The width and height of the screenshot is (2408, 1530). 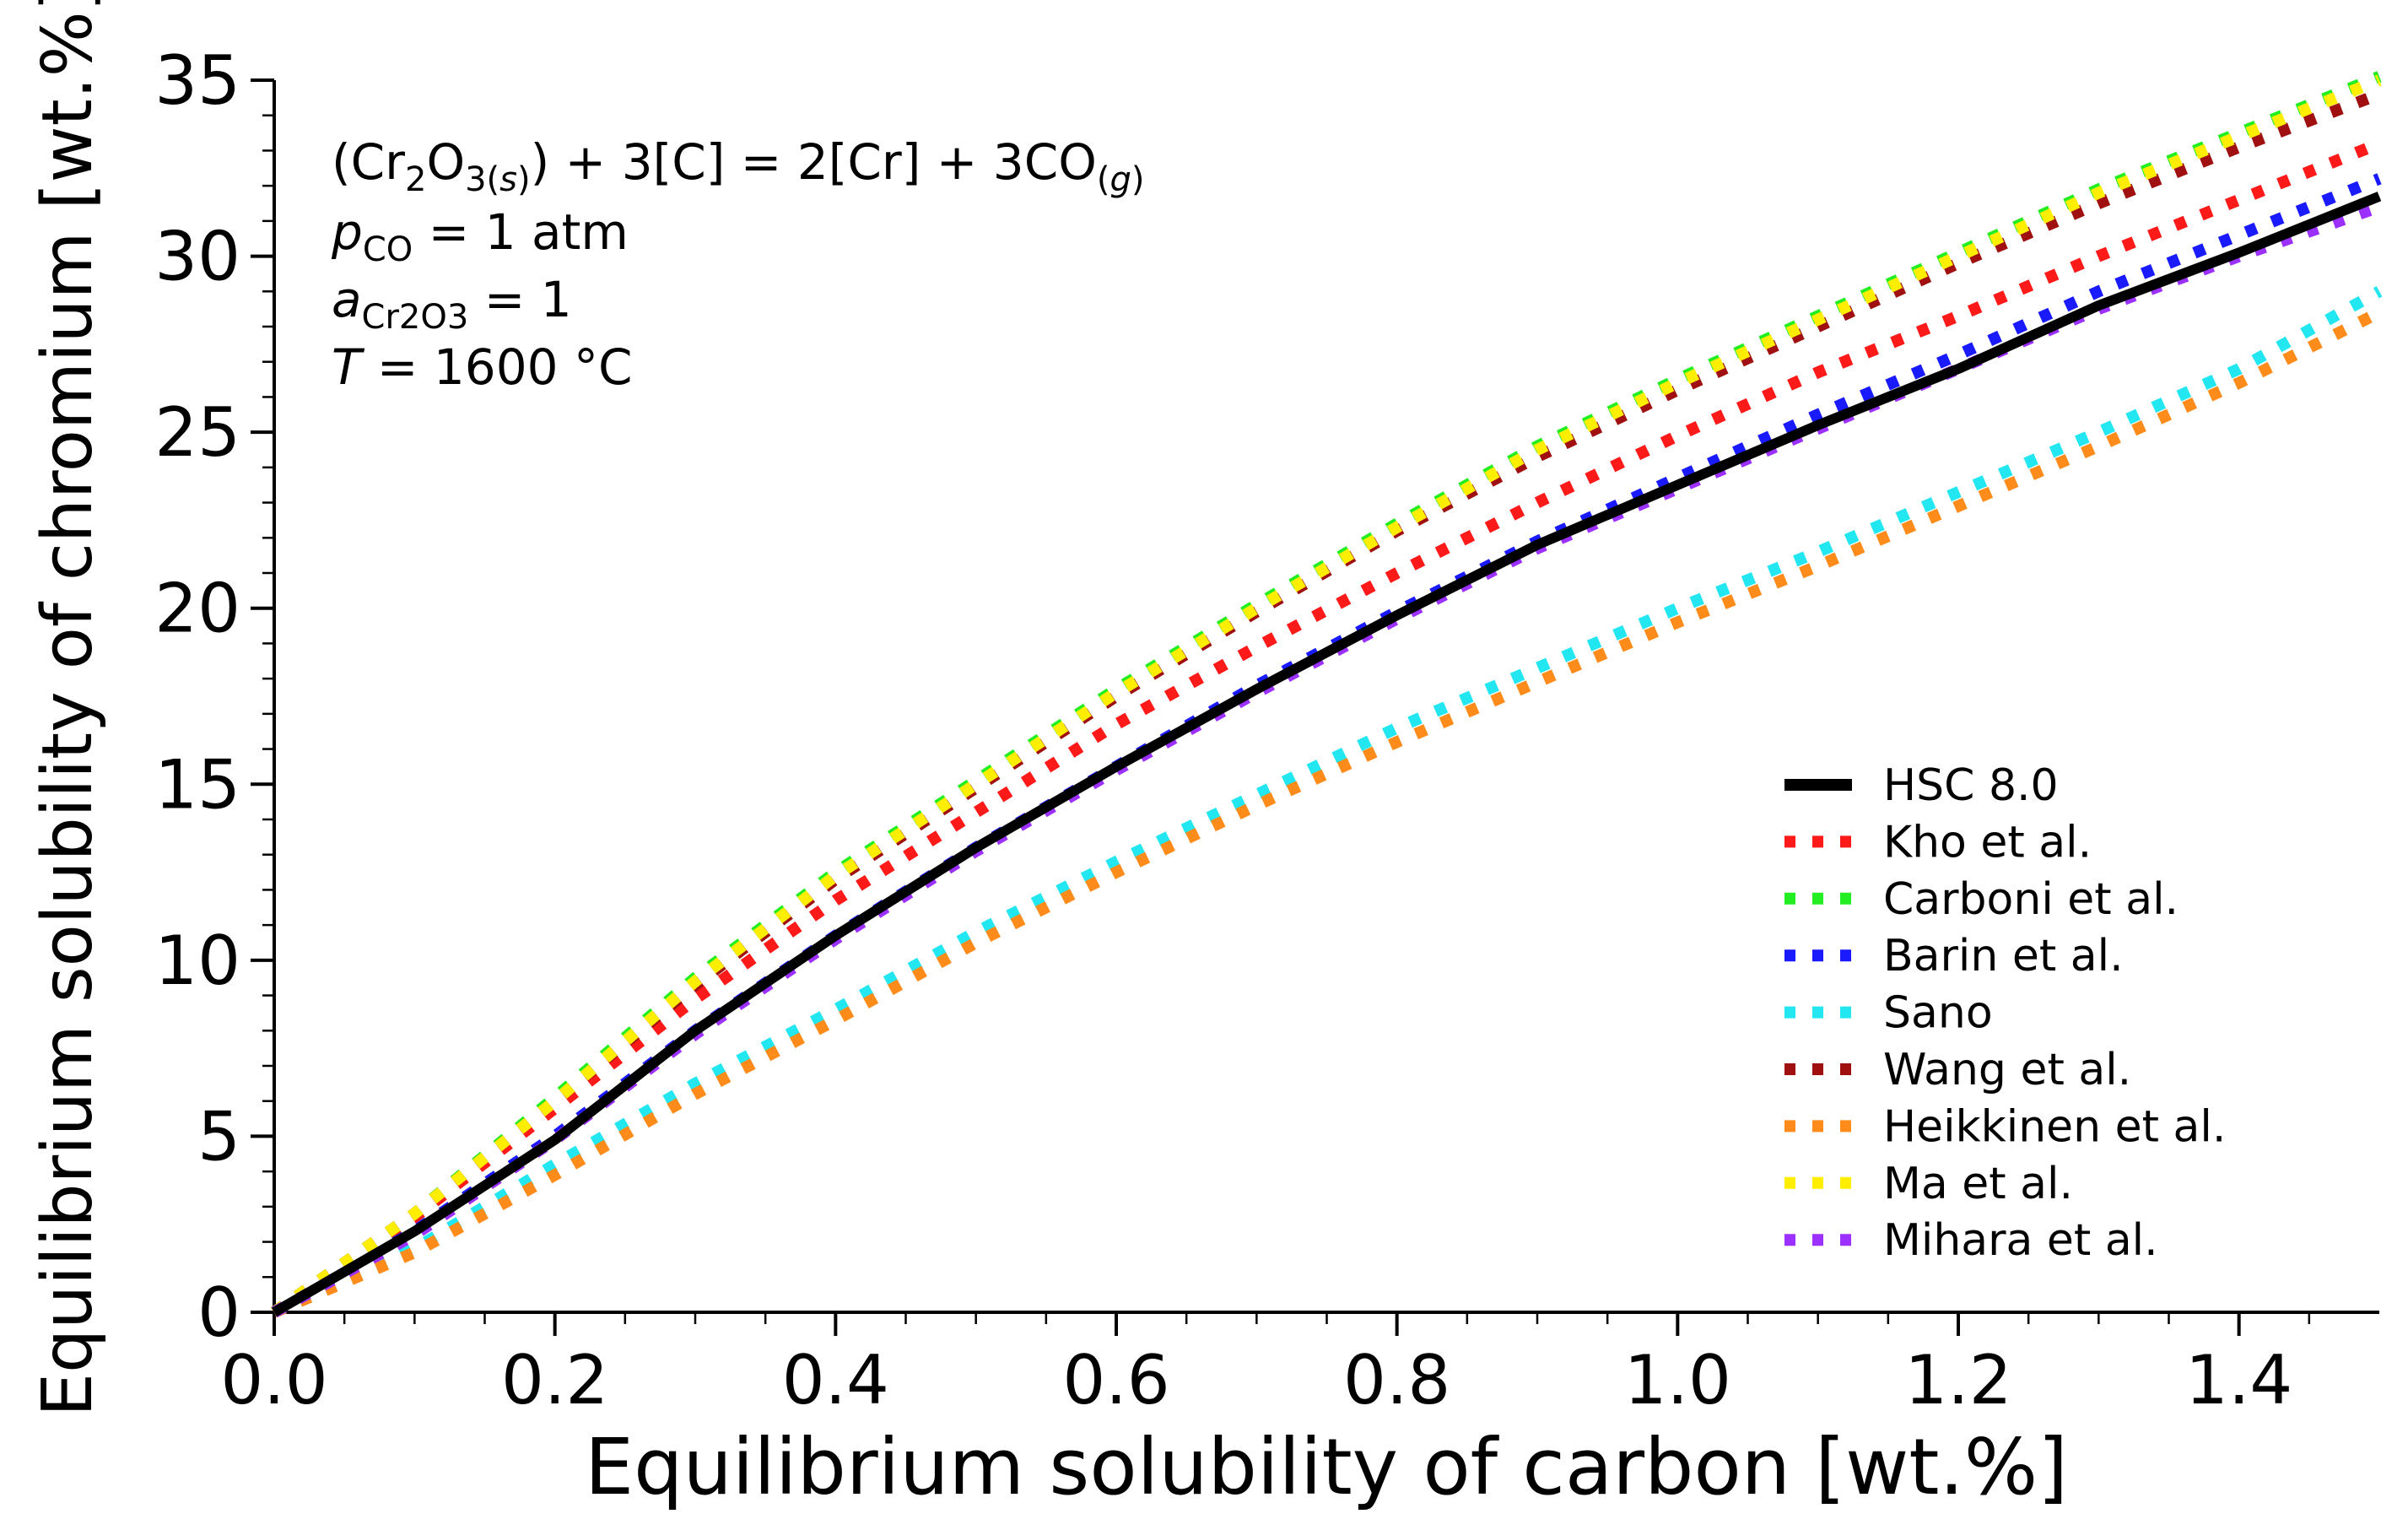 I want to click on legend-label: HSC 8.0, so click(x=1971, y=785).